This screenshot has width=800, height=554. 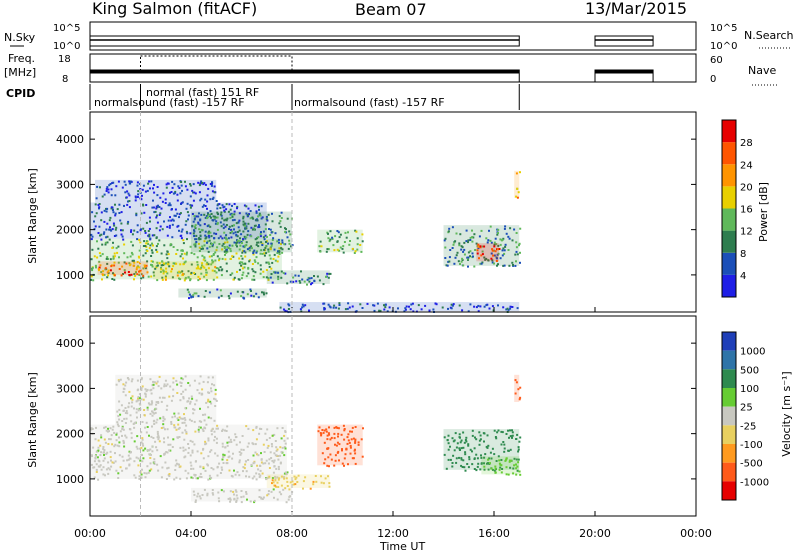 What do you see at coordinates (70, 388) in the screenshot?
I see `velocity-ytick-label-2: 3000` at bounding box center [70, 388].